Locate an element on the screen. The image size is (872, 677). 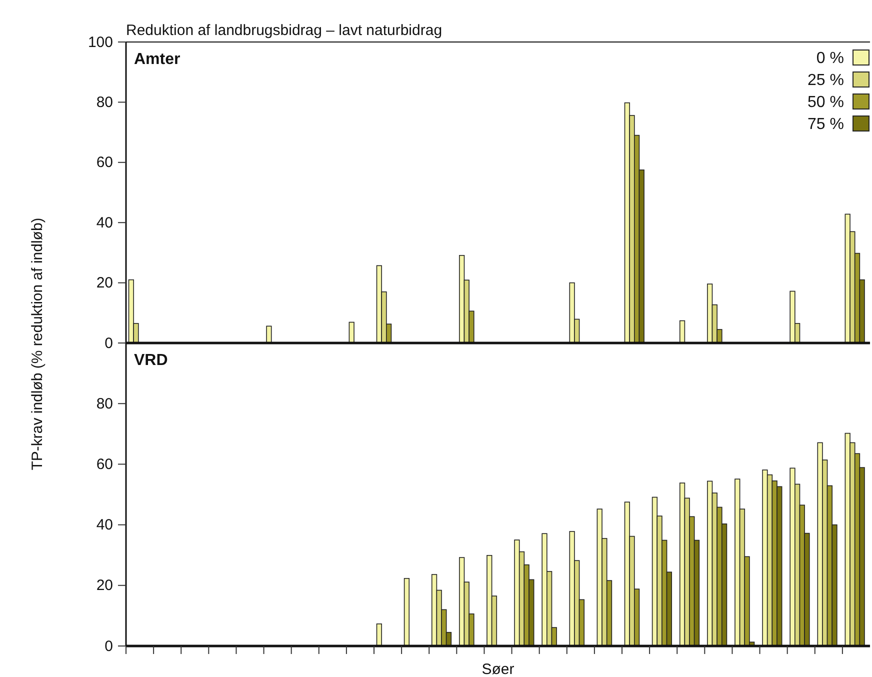
annotation: Amter is located at coordinates (157, 59).